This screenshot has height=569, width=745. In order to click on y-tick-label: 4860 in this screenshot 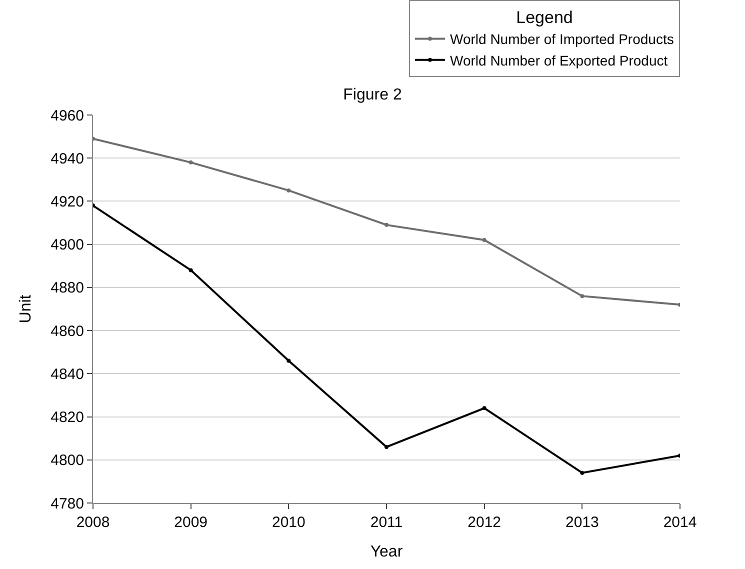, I will do `click(67, 331)`.